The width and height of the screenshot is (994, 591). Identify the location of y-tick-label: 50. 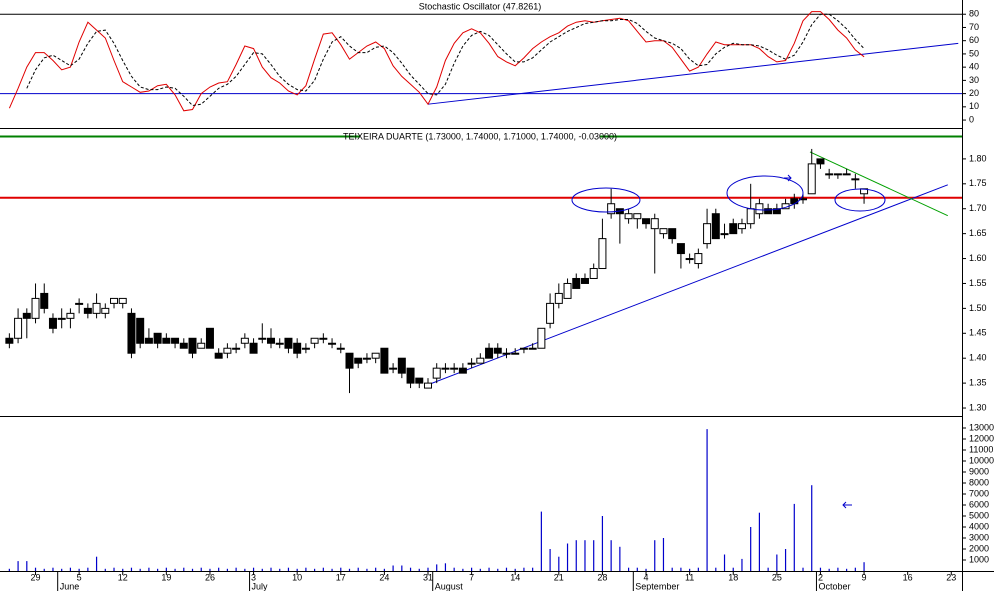
(974, 53).